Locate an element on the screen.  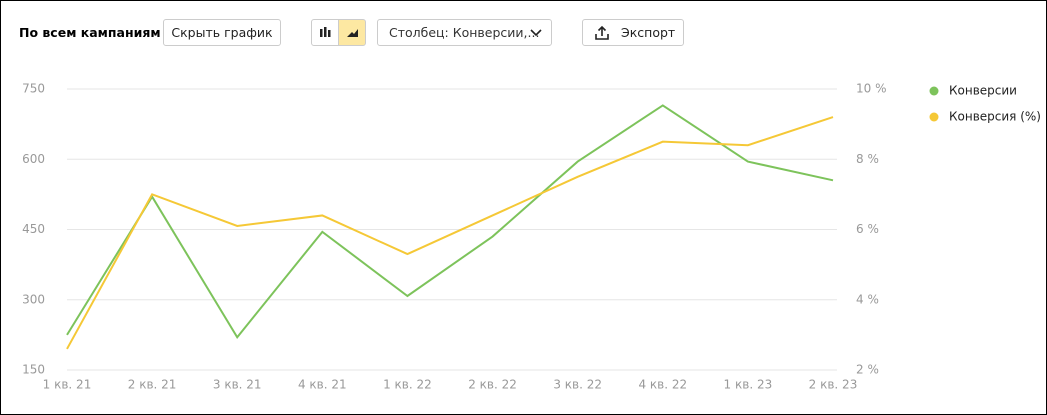
x-tick-label: 1 кв. 23 is located at coordinates (748, 385).